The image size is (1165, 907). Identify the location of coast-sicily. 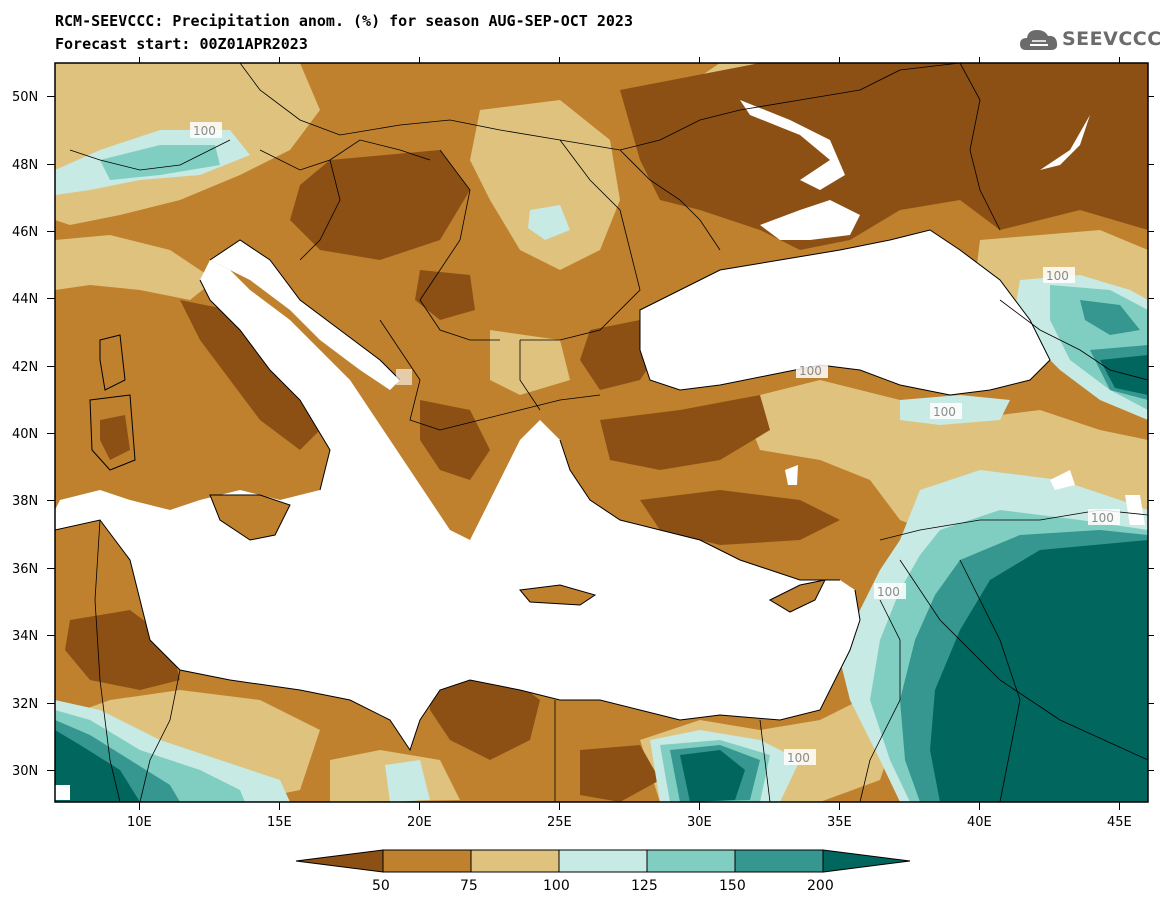
(250, 517).